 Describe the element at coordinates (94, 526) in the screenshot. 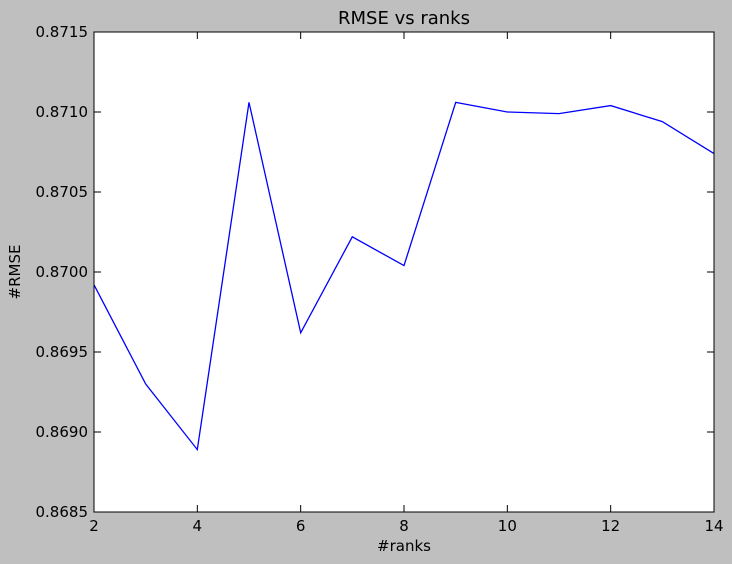

I see `x-tick-label: 2` at that location.